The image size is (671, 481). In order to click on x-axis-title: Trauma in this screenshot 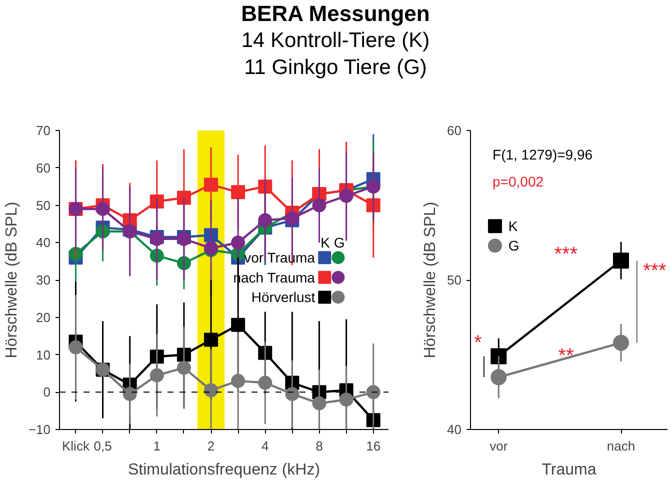, I will do `click(569, 470)`.